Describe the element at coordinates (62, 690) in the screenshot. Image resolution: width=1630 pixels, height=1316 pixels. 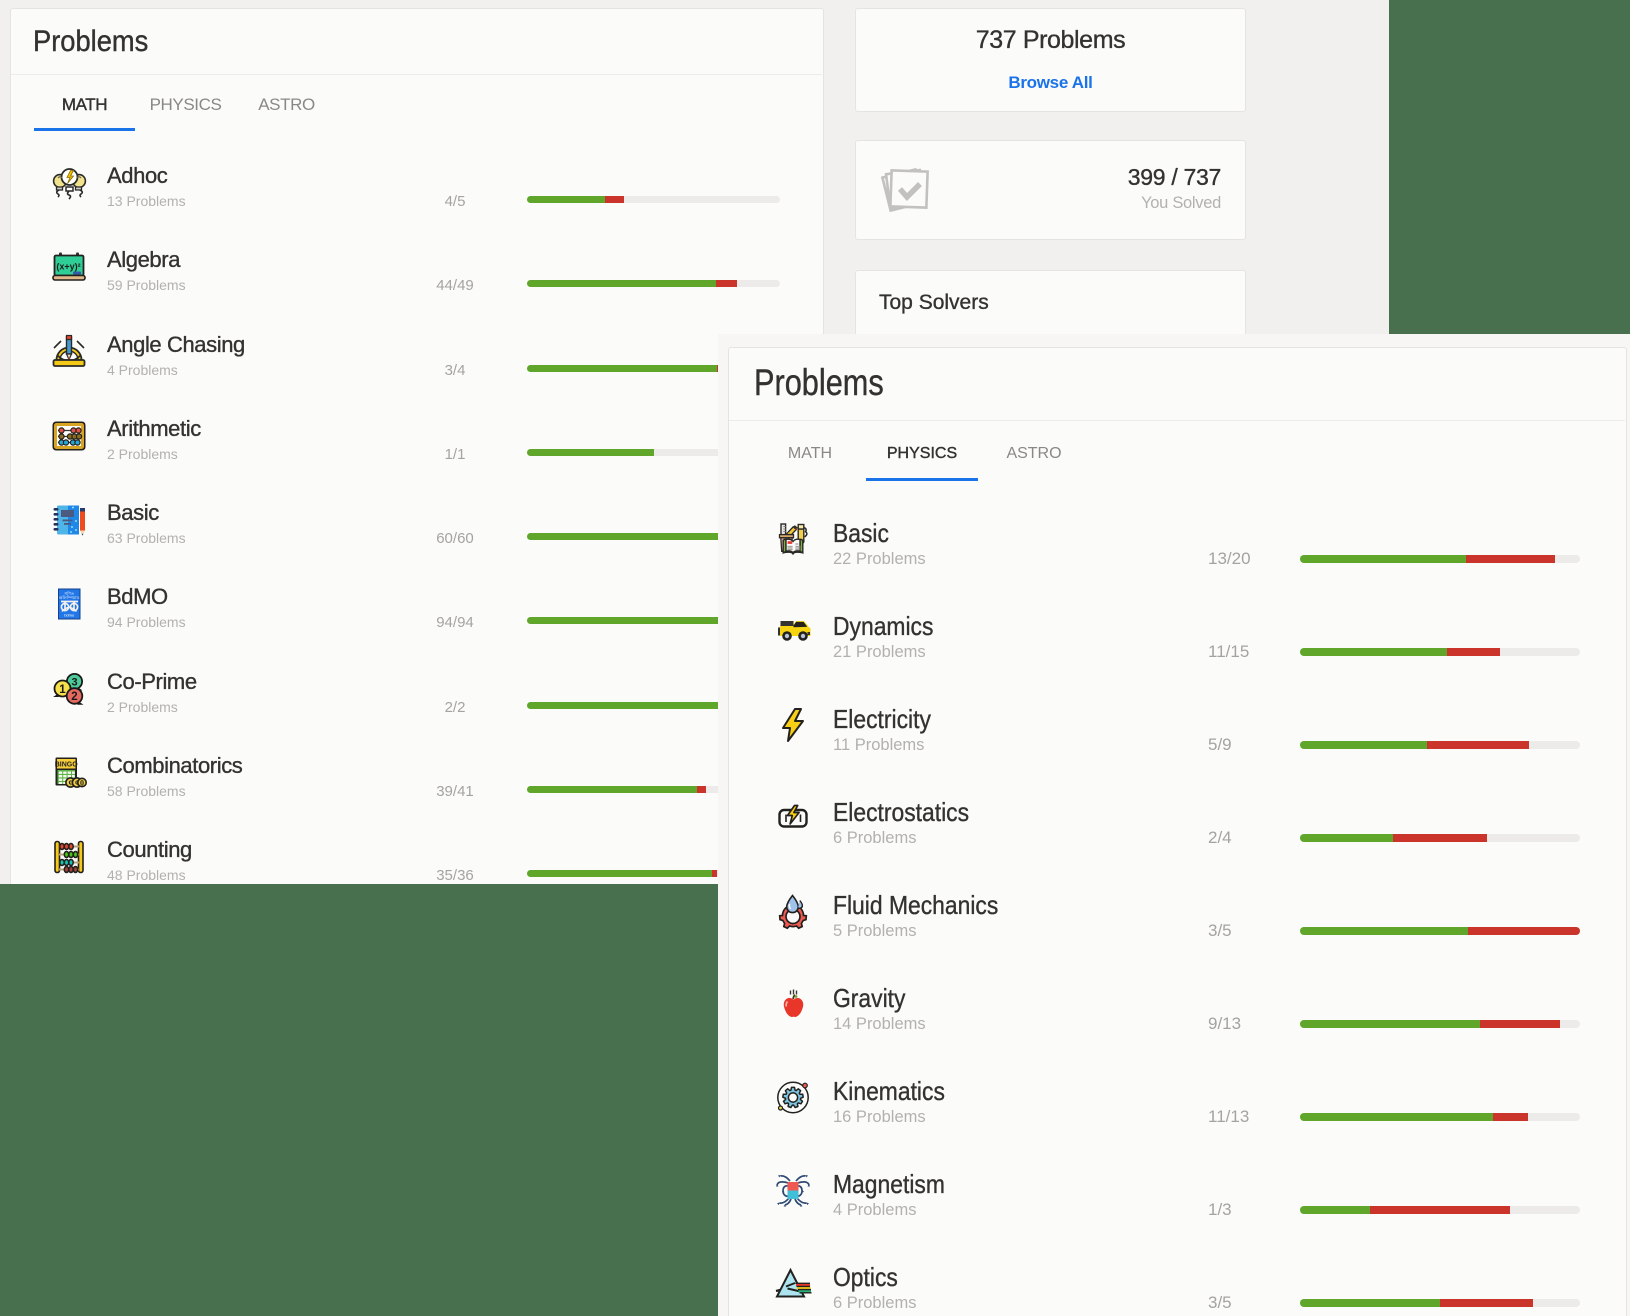
I see `svg-text: 1` at that location.